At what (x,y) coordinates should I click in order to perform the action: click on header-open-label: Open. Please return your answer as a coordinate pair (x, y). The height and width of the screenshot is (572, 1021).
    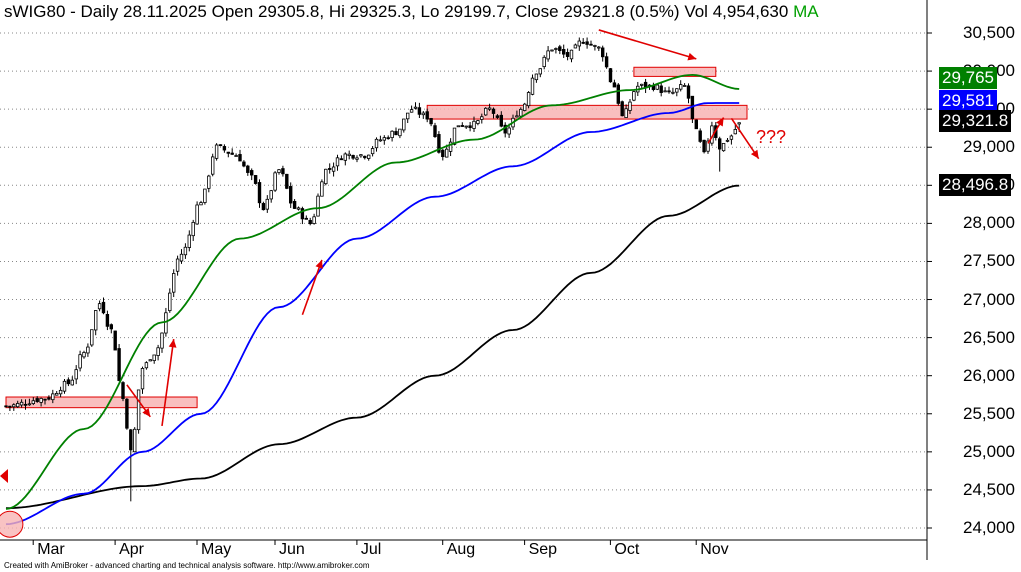
    Looking at the image, I should click on (232, 11).